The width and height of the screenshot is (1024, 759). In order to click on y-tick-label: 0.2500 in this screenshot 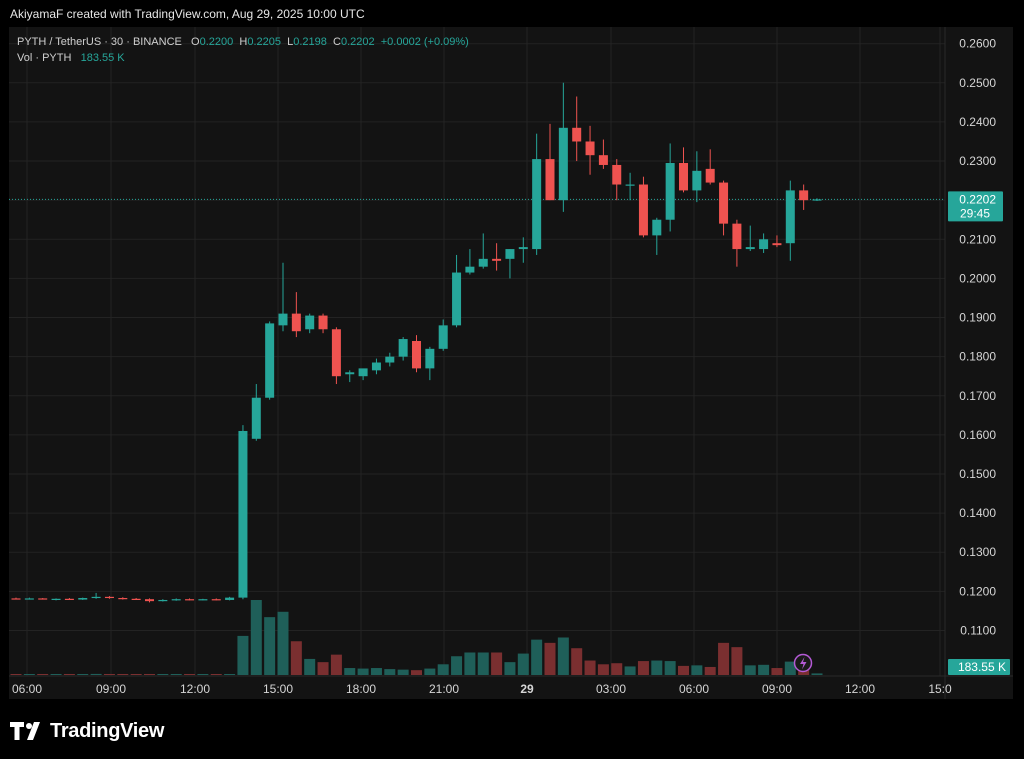, I will do `click(977, 83)`.